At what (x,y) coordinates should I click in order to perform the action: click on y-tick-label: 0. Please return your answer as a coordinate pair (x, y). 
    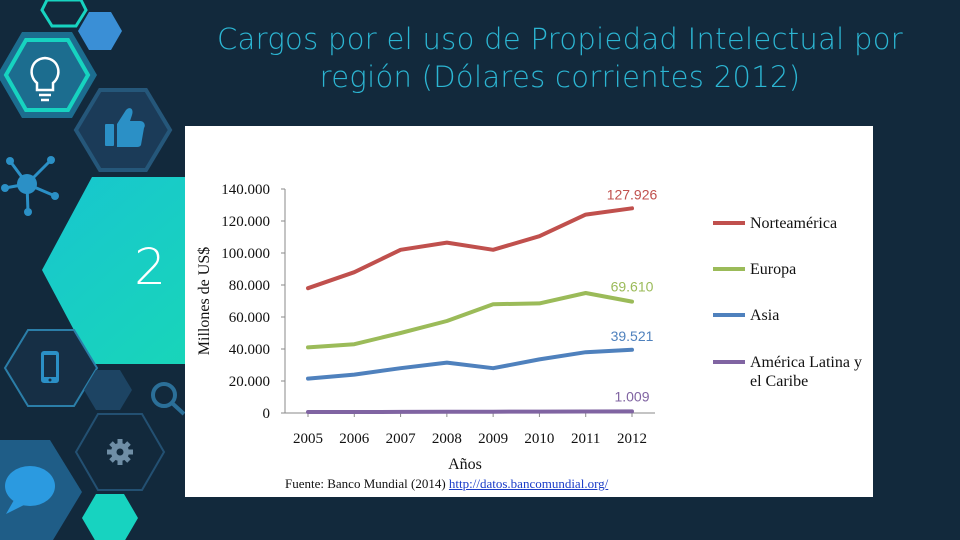
    Looking at the image, I should click on (267, 414).